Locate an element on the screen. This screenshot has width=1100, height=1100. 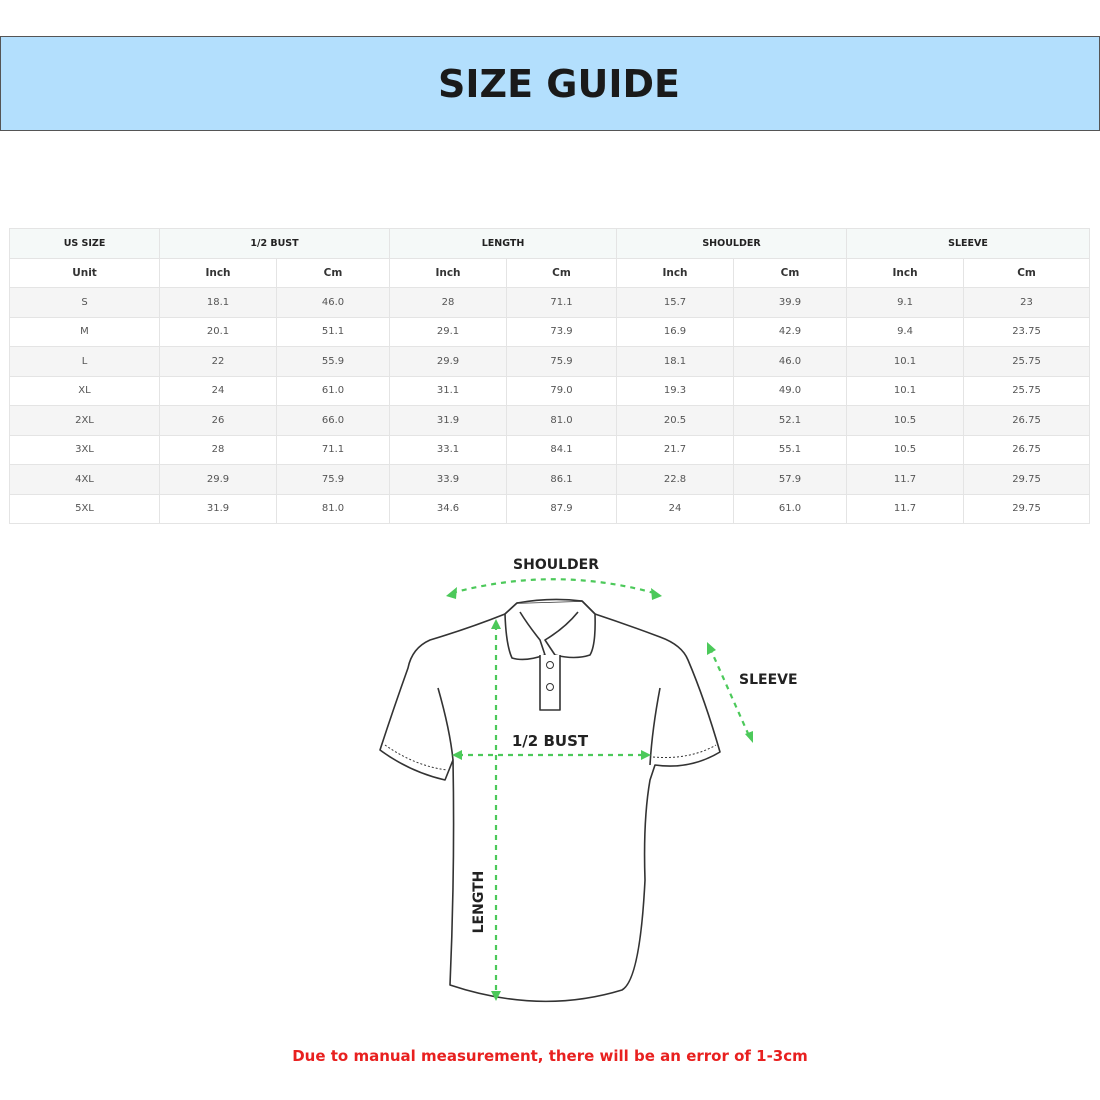
table-cell: 29.9 is located at coordinates (448, 361).